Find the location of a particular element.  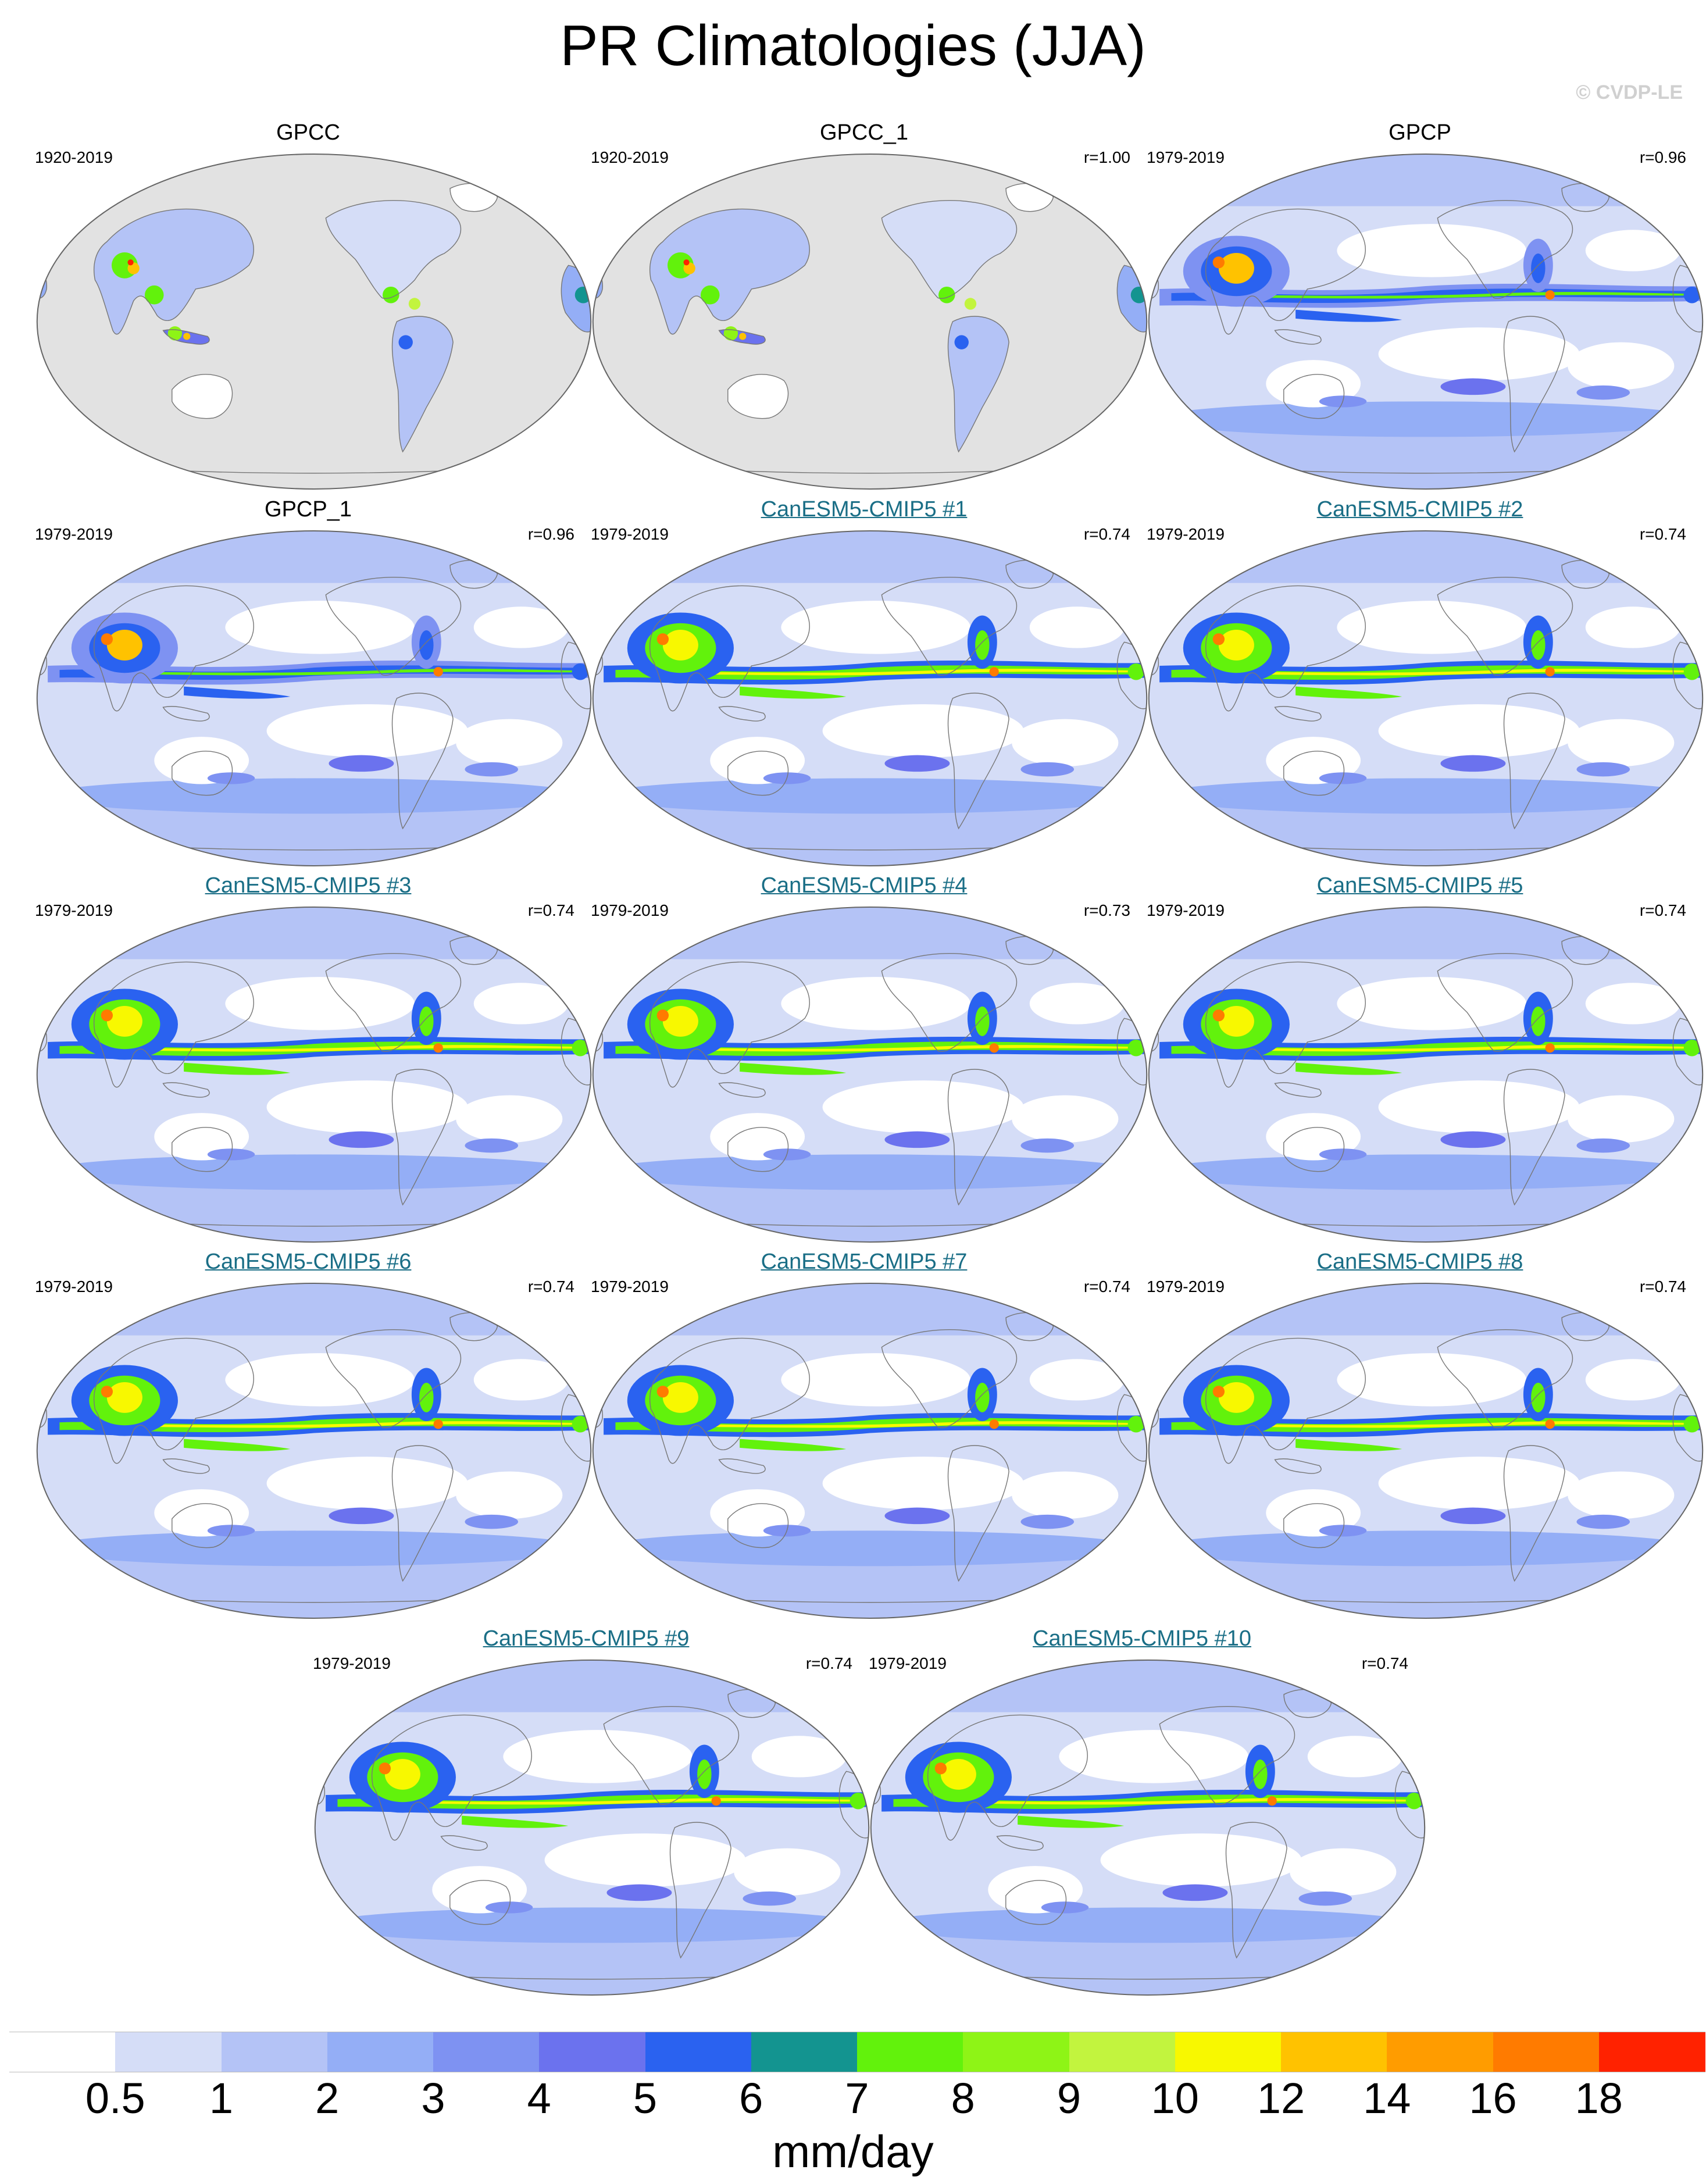

colorbar-tick-label: 14 is located at coordinates (1387, 2098).